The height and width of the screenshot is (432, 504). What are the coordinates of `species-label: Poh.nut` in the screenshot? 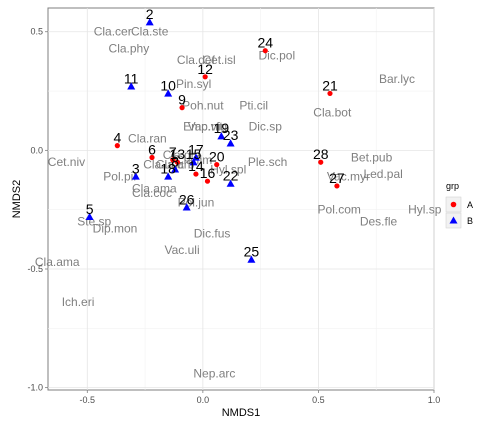 It's located at (203, 105).